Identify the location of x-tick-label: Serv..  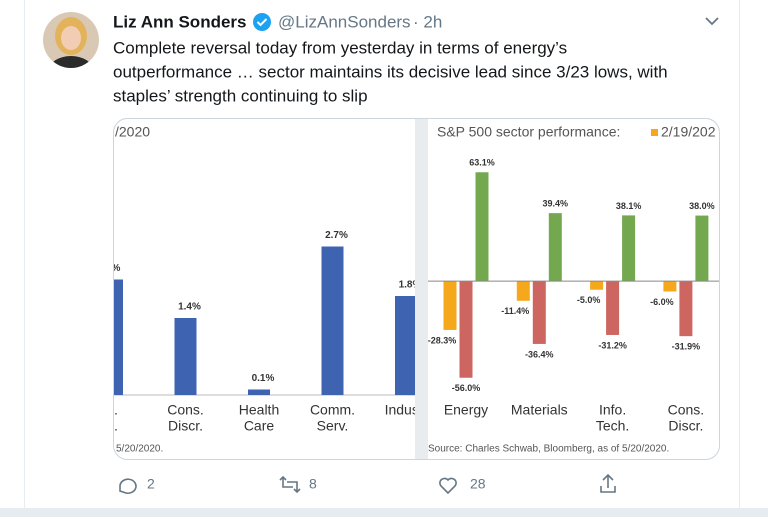
(333, 426).